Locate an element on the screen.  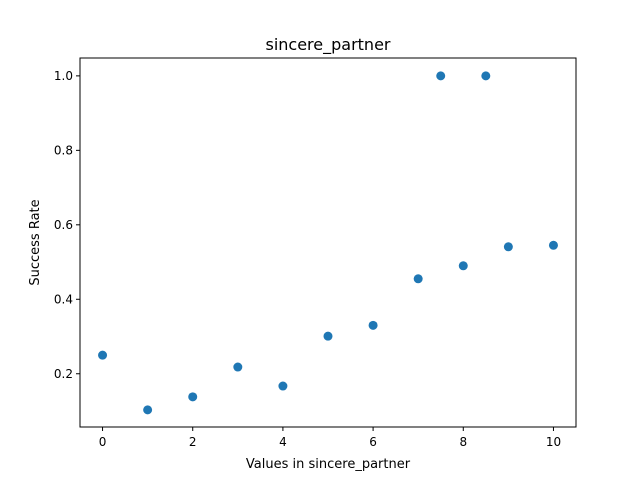
y-axis-ticks: 0.2 0.4 0.6 0.8 1.0 is located at coordinates (67, 225).